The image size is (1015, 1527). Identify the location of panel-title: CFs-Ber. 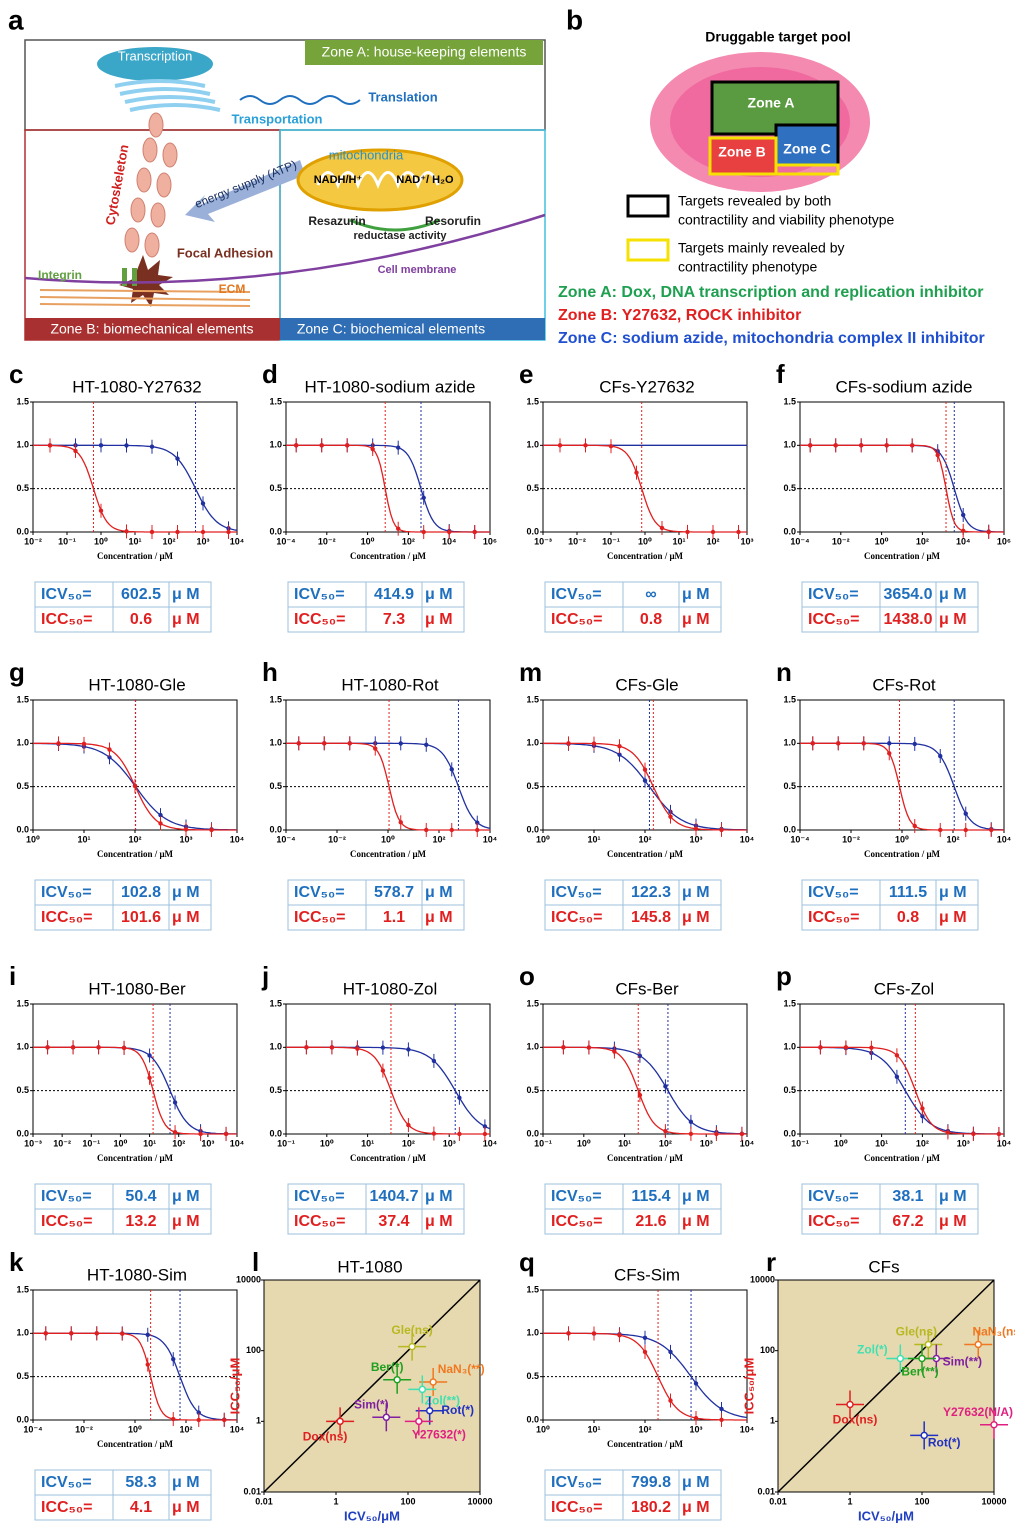
(647, 988).